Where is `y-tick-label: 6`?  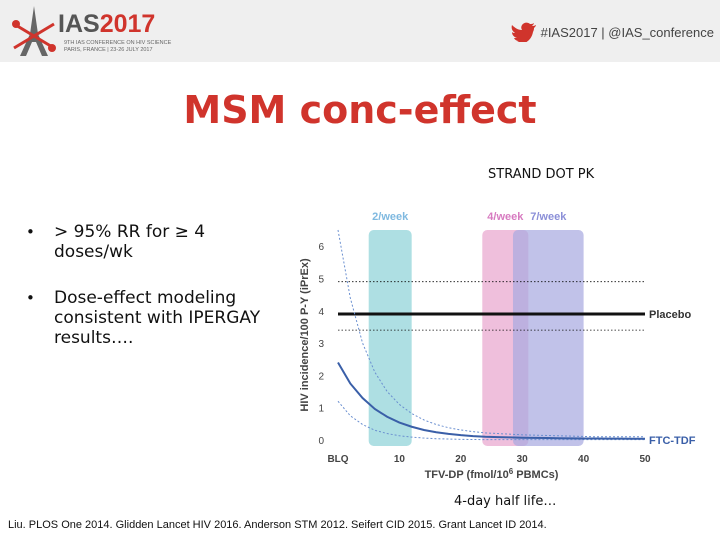 y-tick-label: 6 is located at coordinates (321, 247).